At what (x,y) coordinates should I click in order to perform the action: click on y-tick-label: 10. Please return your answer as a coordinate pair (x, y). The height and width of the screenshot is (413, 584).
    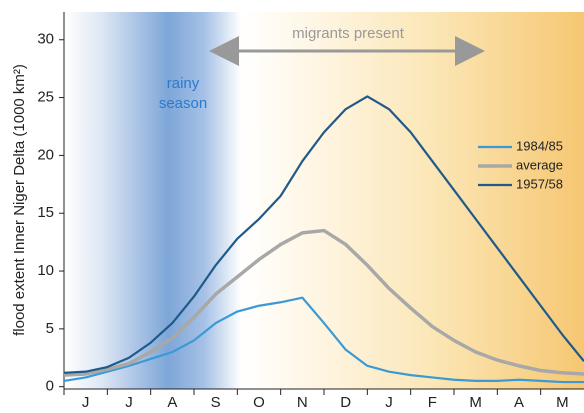
    Looking at the image, I should click on (45, 270).